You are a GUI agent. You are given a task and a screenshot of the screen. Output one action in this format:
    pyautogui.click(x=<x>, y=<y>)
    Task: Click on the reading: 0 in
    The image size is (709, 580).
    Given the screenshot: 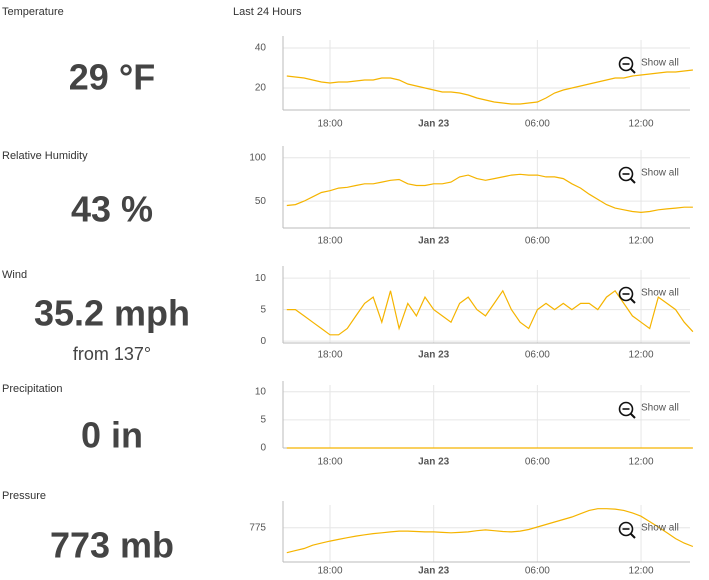 What is the action you would take?
    pyautogui.click(x=112, y=435)
    